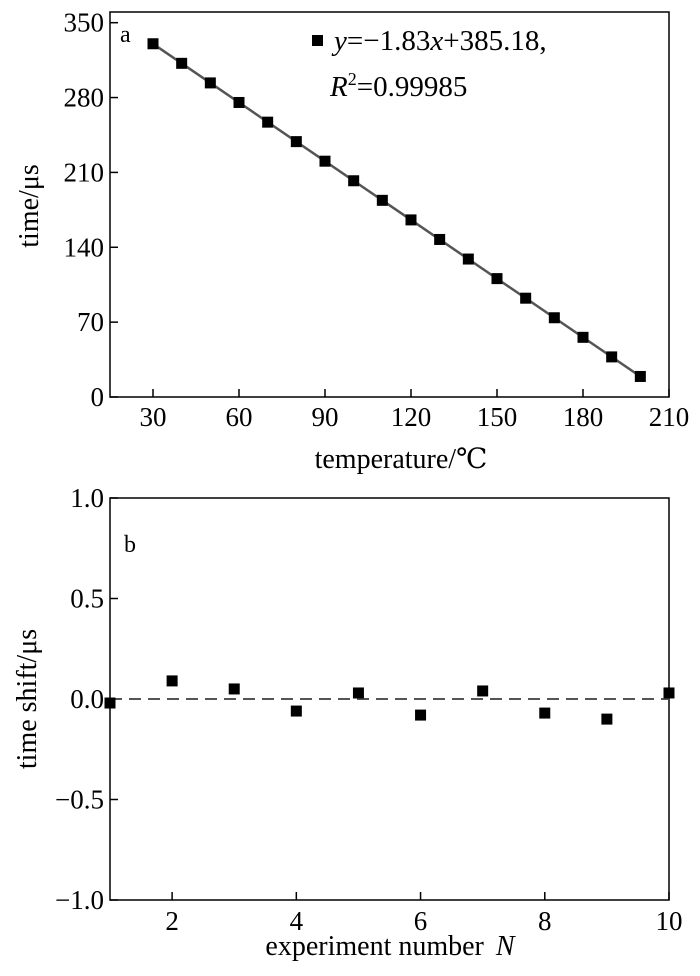 This screenshot has width=700, height=976. What do you see at coordinates (84, 172) in the screenshot?
I see `panel-a-y-tick-label: 210` at bounding box center [84, 172].